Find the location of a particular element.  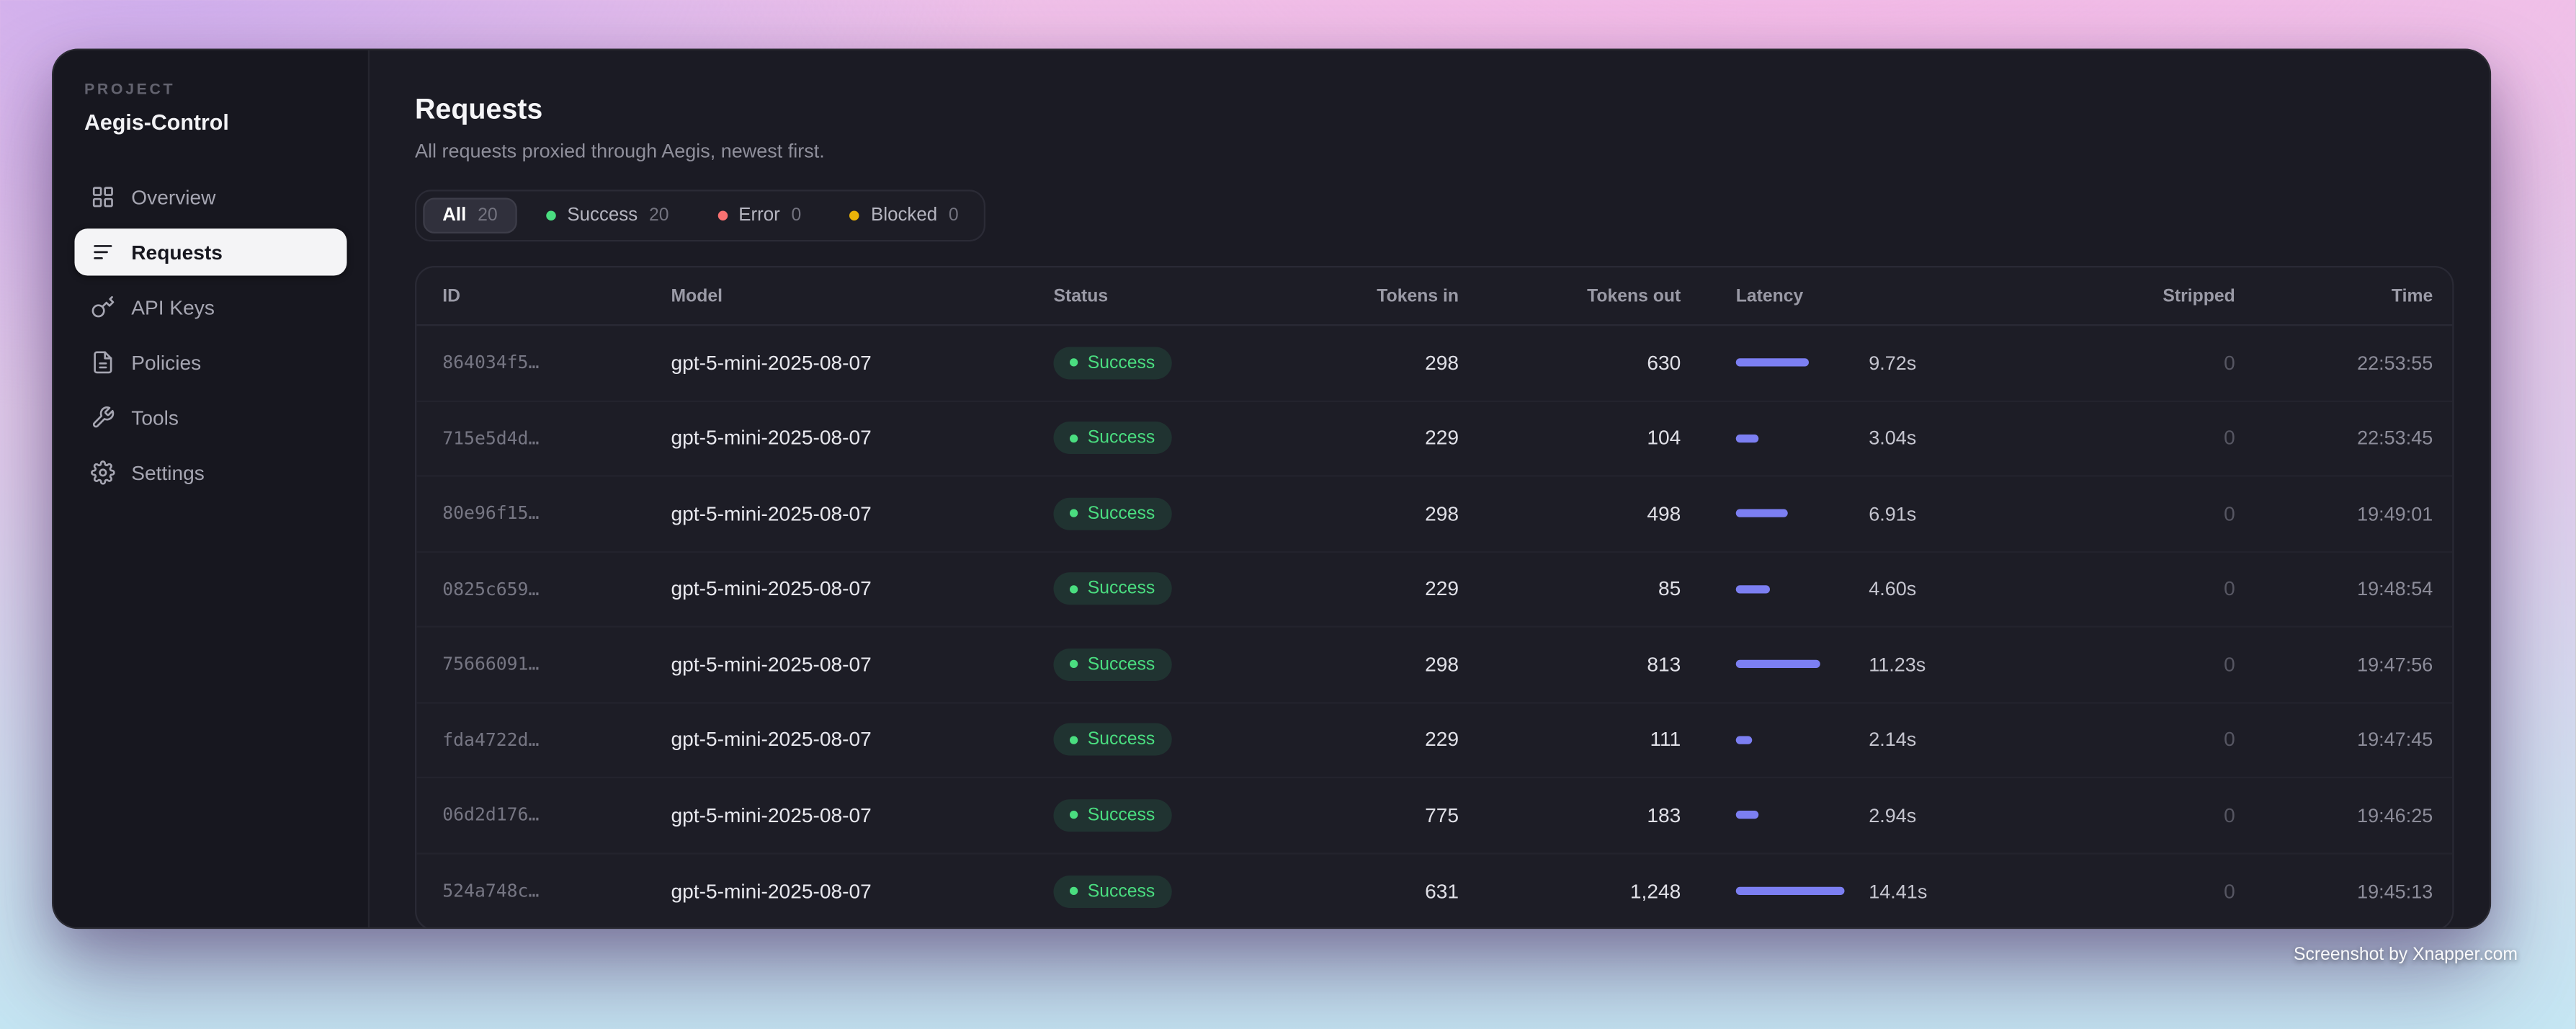

latency-cell: 9.72s is located at coordinates (1883, 363).